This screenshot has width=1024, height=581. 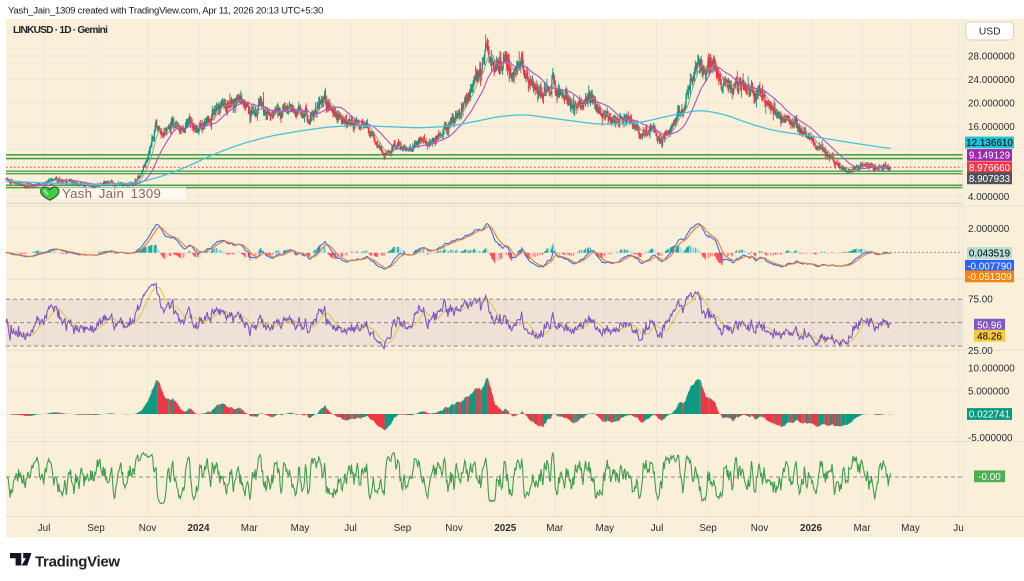 I want to click on svg-text: 4.000000, so click(x=989, y=197).